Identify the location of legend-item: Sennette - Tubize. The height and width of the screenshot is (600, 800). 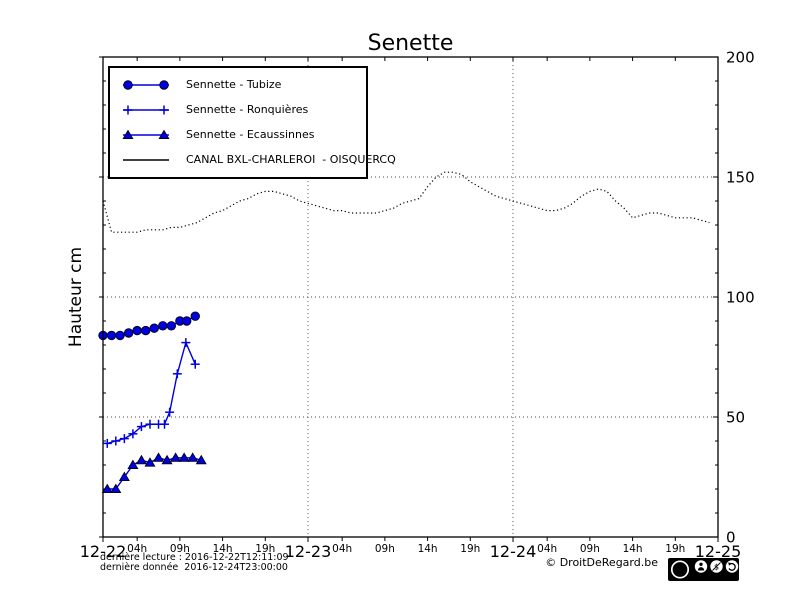
(238, 84).